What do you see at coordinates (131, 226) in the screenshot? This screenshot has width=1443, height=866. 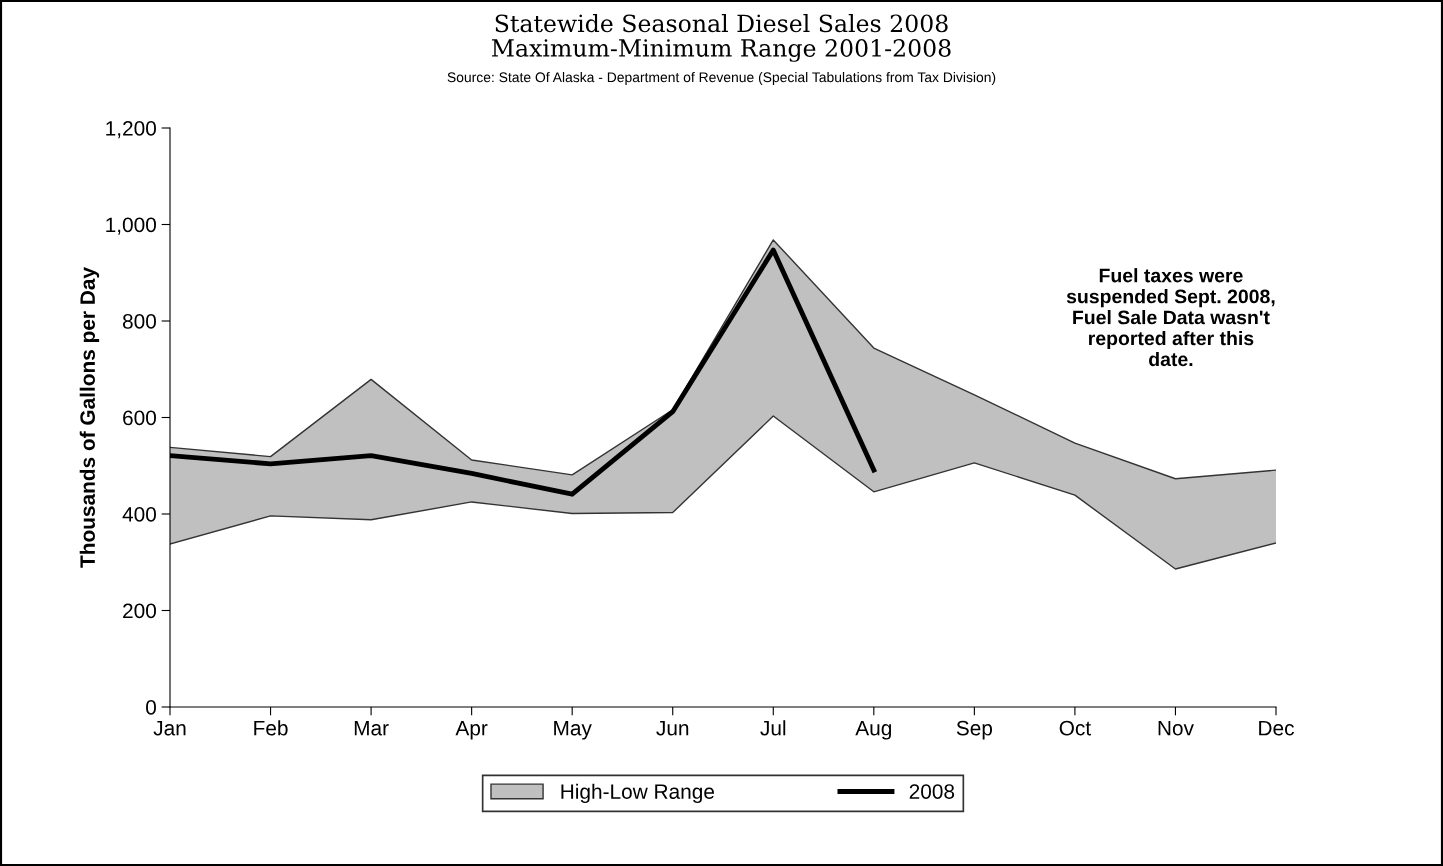 I see `y-tick-label: 1,000` at bounding box center [131, 226].